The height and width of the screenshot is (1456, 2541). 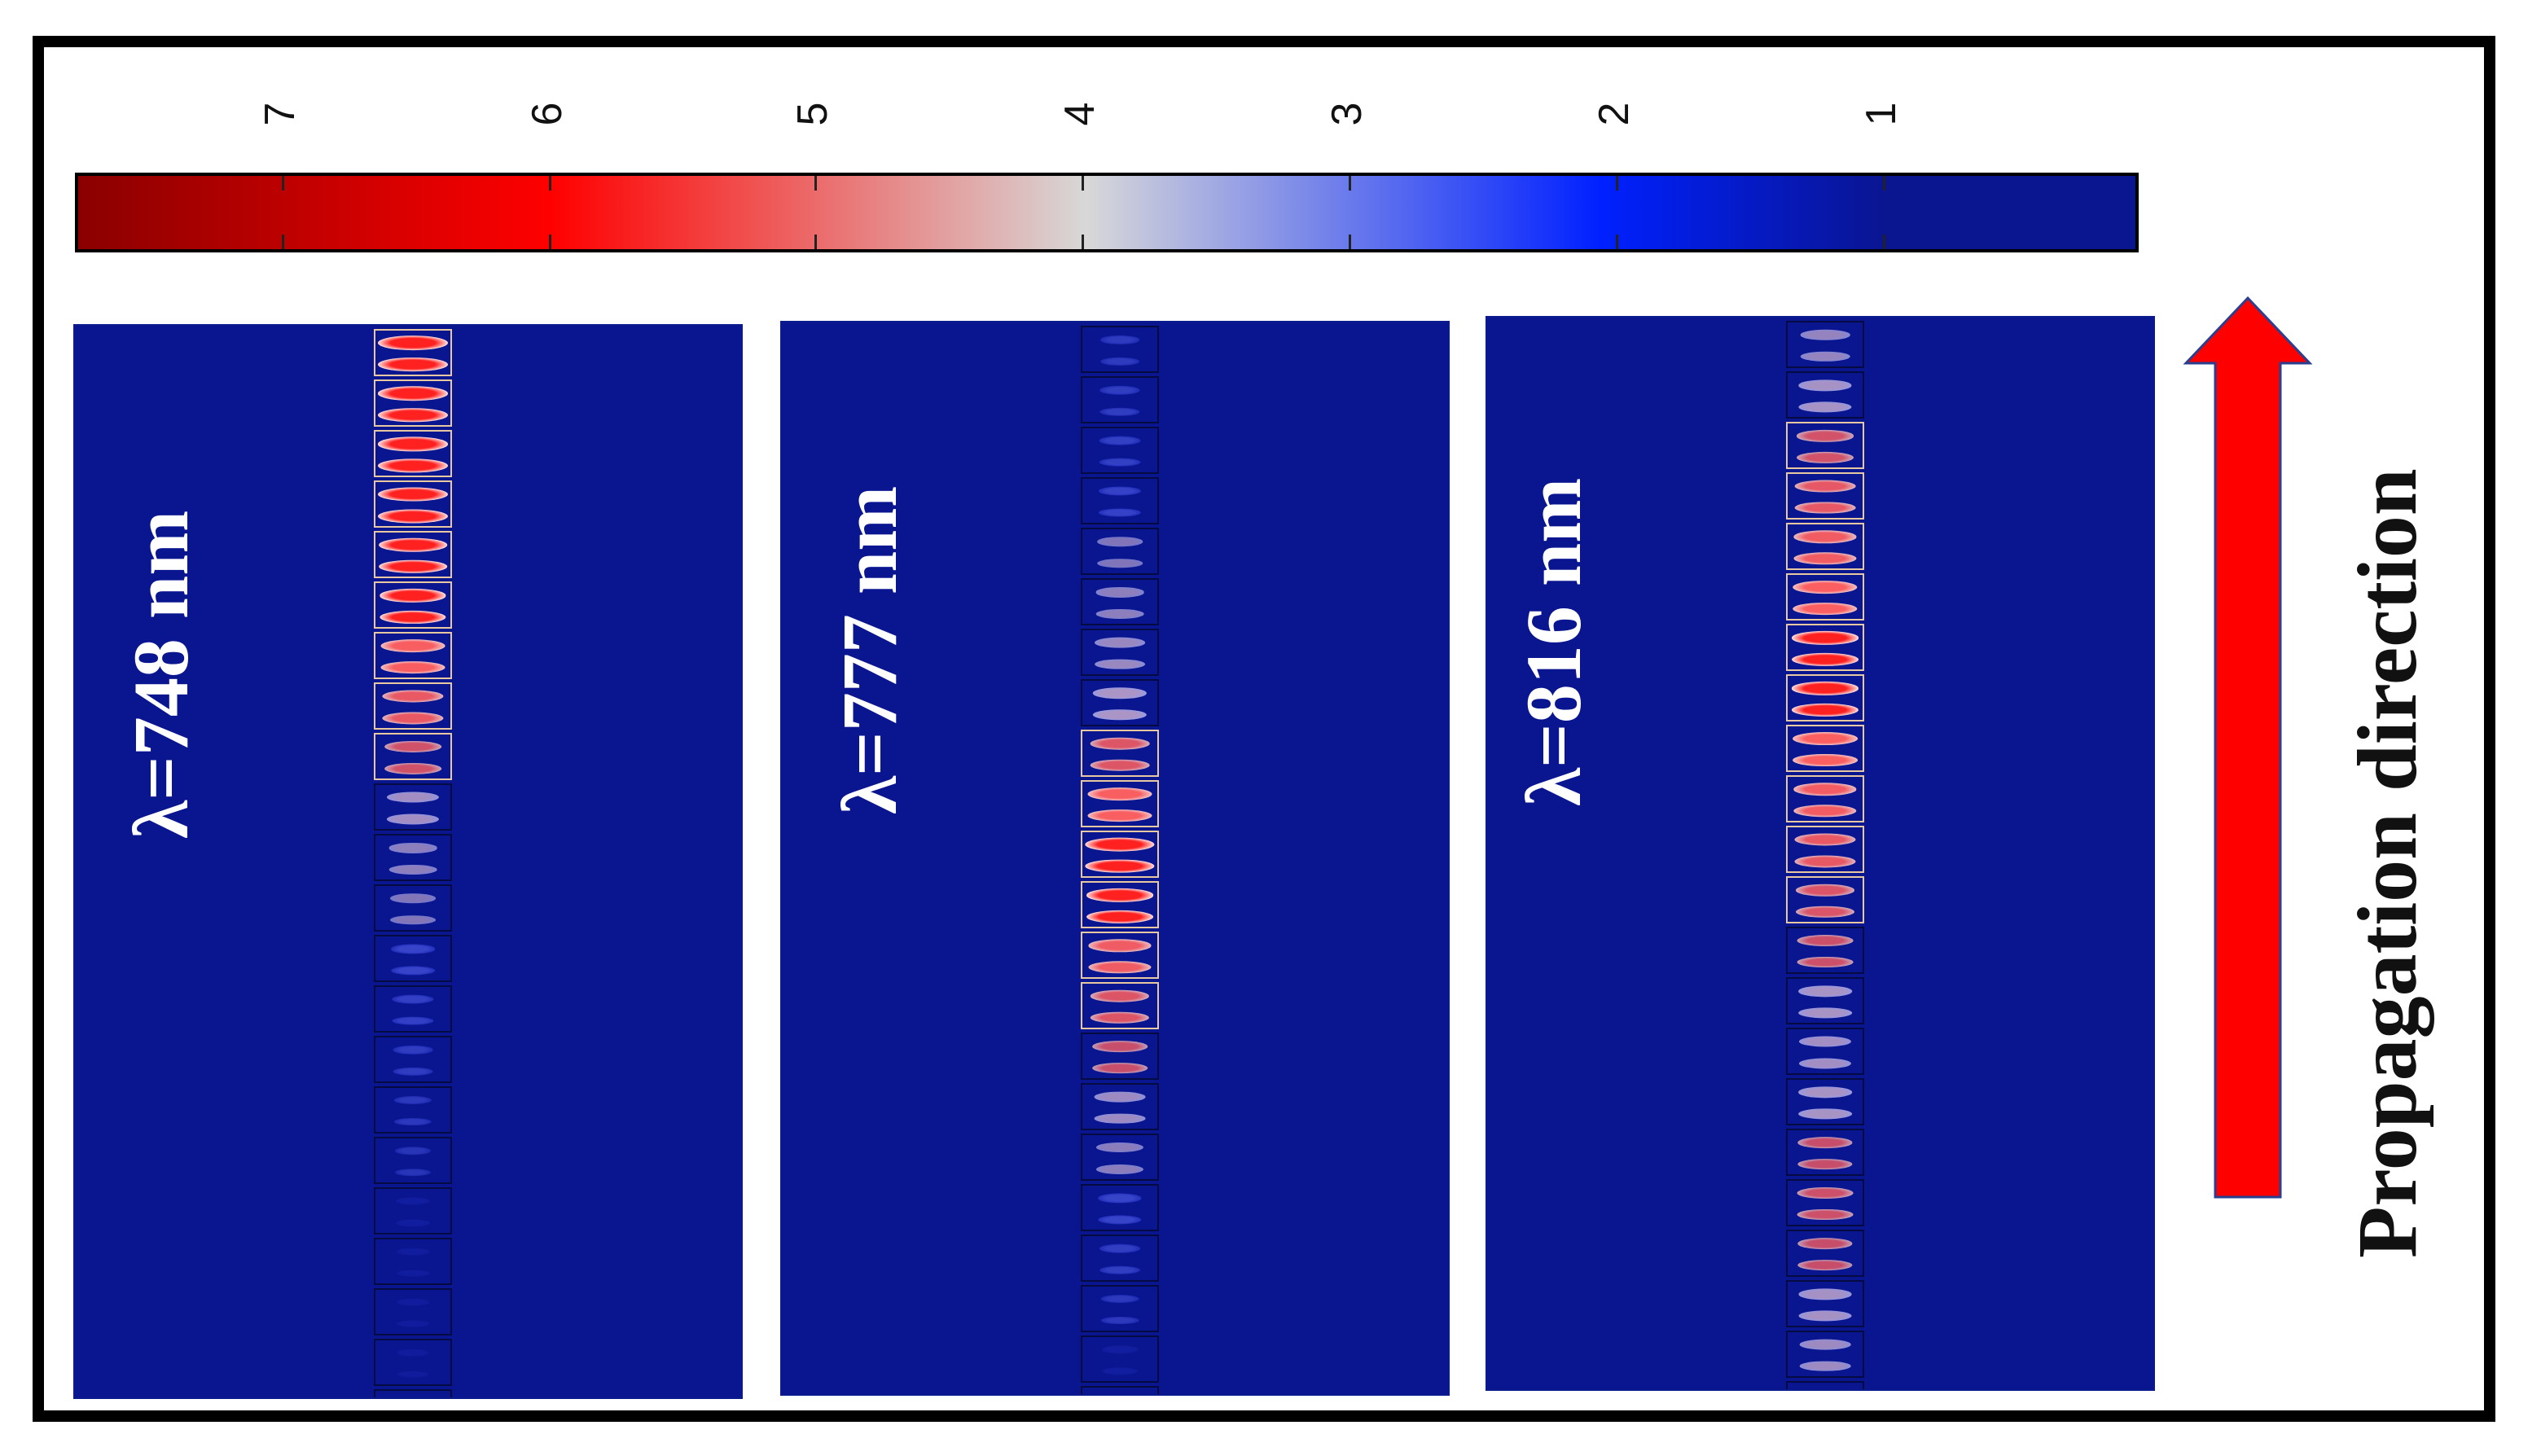 I want to click on wavelength-label: λ=777 nm, so click(x=869, y=649).